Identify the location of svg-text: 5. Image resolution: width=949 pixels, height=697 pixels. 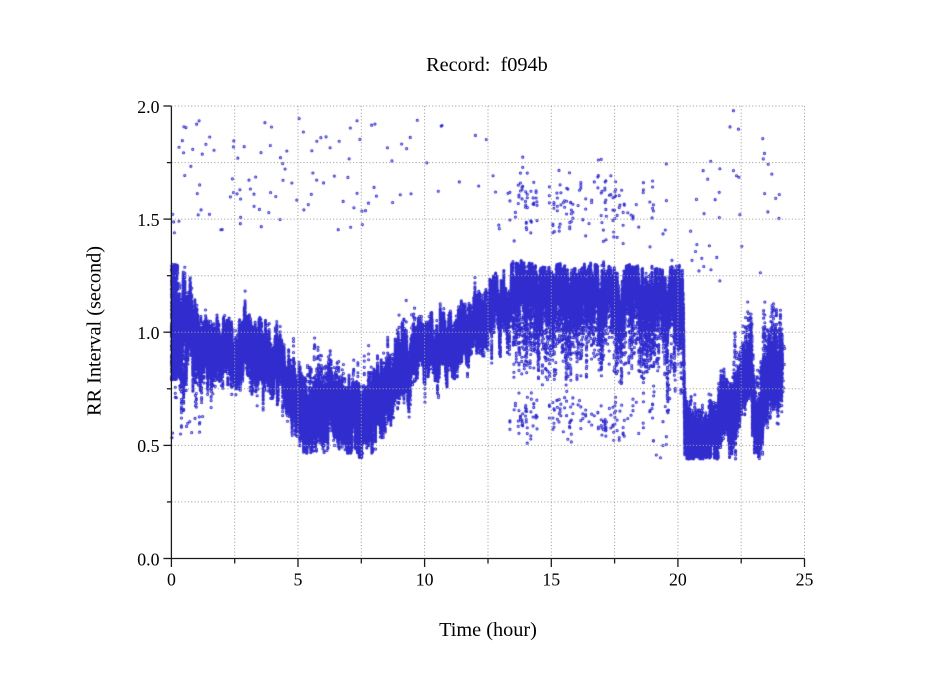
(298, 579).